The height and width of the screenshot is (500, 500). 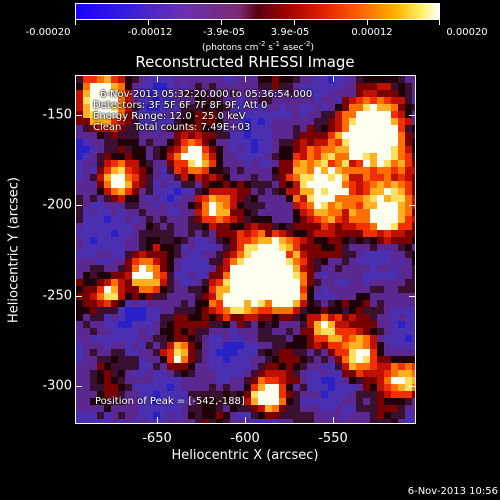 What do you see at coordinates (57, 296) in the screenshot?
I see `y-tick-label: -250` at bounding box center [57, 296].